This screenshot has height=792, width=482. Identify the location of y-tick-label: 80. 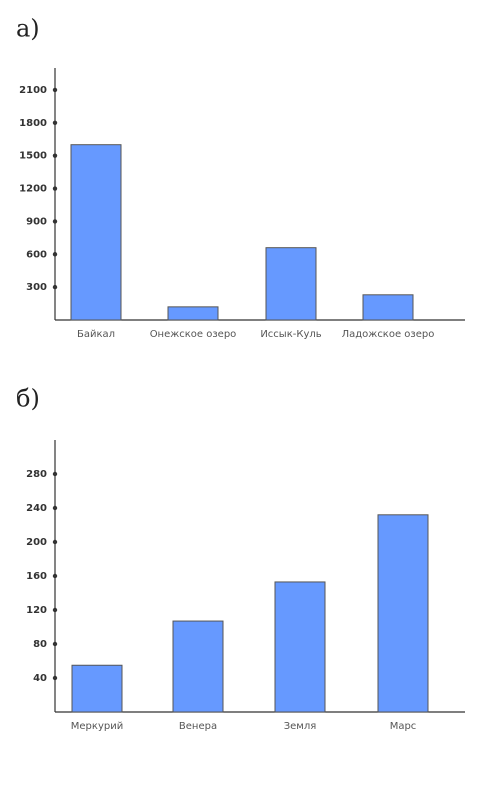
(40, 644).